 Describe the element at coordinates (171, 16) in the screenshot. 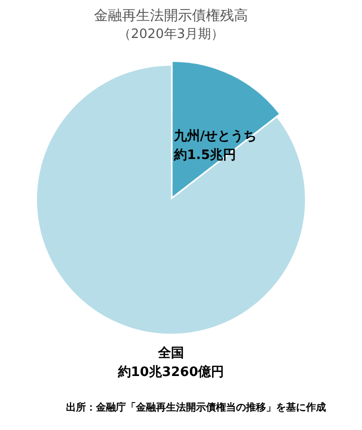

I see `chart-title: 金融再生法開示債権残高` at that location.